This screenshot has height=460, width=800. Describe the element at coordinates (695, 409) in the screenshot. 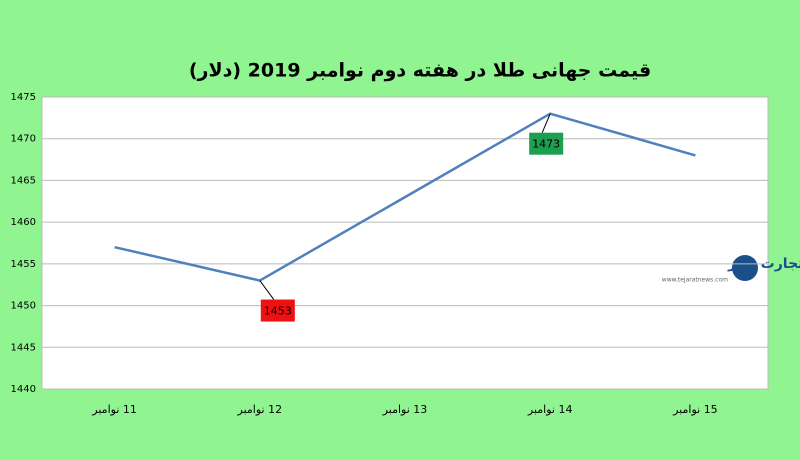

I see `x-tick-label: 15 نوامبر` at that location.